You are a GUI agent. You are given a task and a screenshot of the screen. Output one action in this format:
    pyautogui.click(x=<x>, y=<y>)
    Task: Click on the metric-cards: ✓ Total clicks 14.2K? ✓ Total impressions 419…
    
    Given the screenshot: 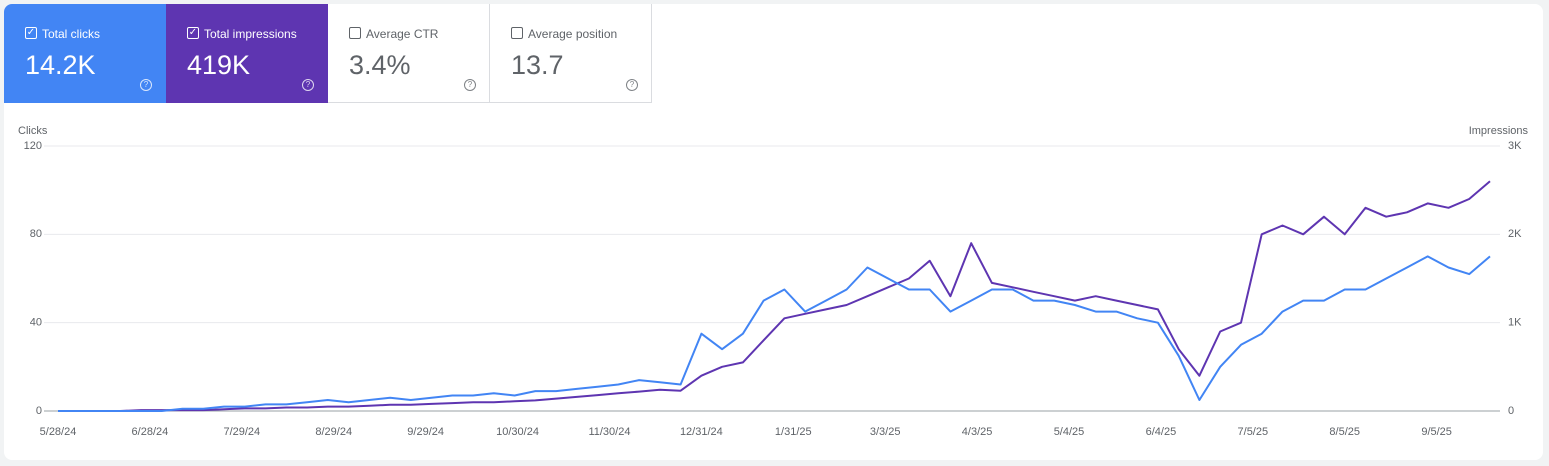 What is the action you would take?
    pyautogui.click(x=328, y=53)
    